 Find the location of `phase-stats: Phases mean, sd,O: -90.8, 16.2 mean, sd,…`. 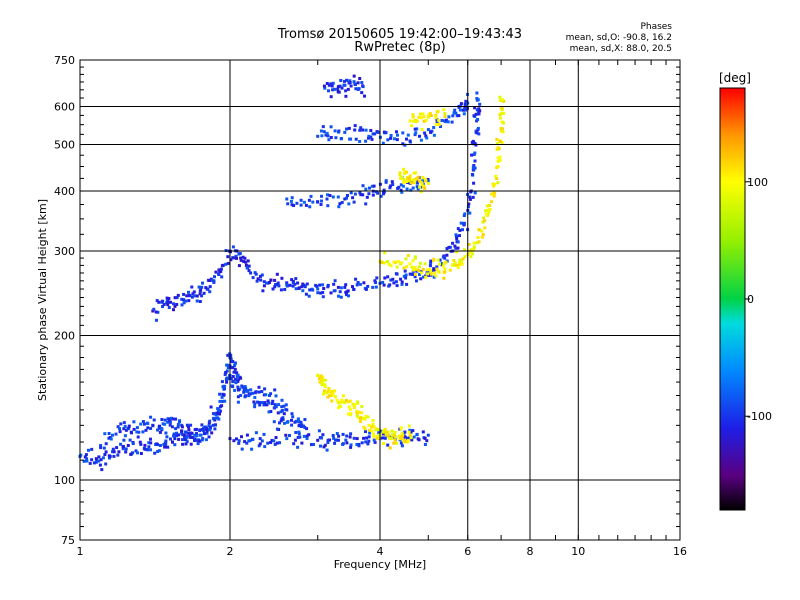

phase-stats: Phases mean, sd,O: -90.8, 16.2 mean, sd,… is located at coordinates (602, 38).